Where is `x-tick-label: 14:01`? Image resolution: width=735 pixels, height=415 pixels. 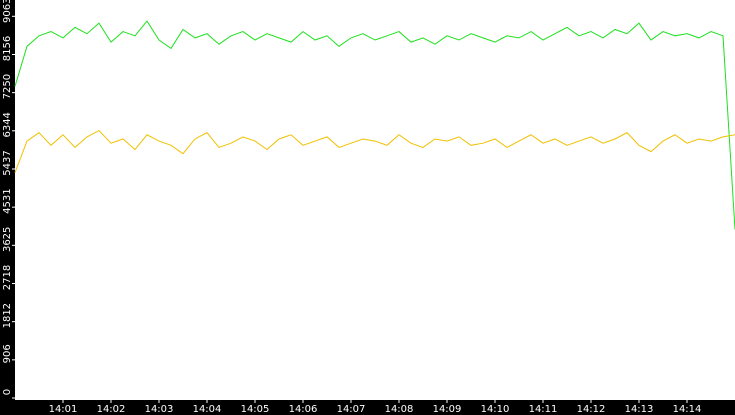
x-tick-label: 14:01 is located at coordinates (63, 409).